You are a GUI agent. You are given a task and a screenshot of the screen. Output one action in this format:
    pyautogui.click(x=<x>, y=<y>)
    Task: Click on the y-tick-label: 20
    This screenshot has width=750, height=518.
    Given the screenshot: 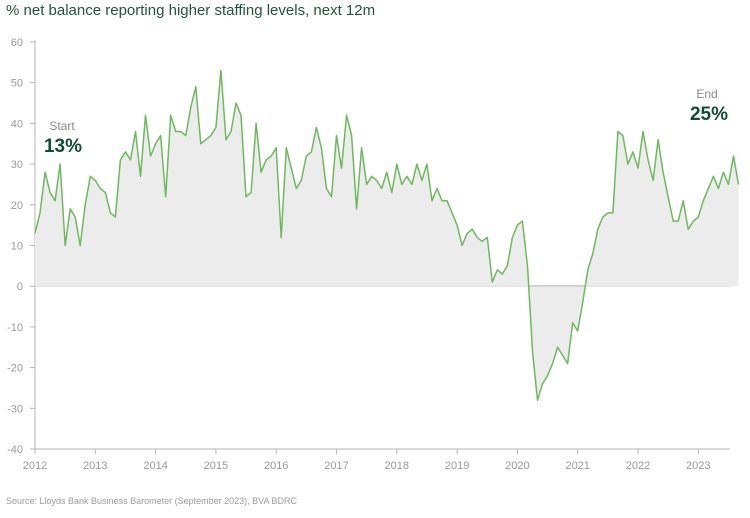 What is the action you would take?
    pyautogui.click(x=17, y=206)
    